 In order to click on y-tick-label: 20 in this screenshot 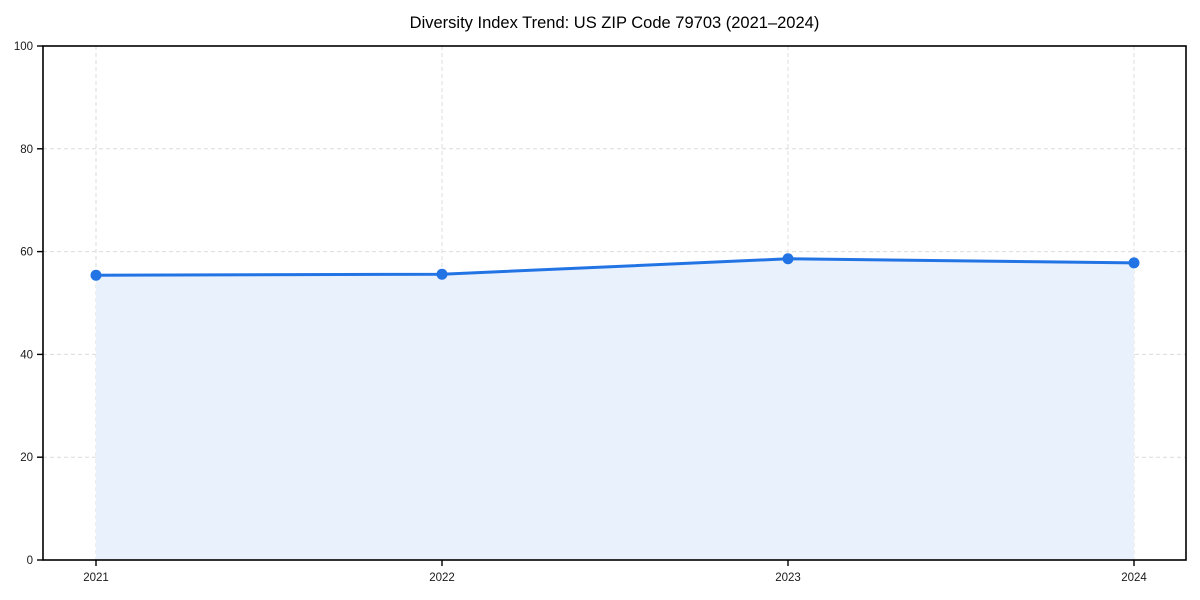, I will do `click(26, 458)`.